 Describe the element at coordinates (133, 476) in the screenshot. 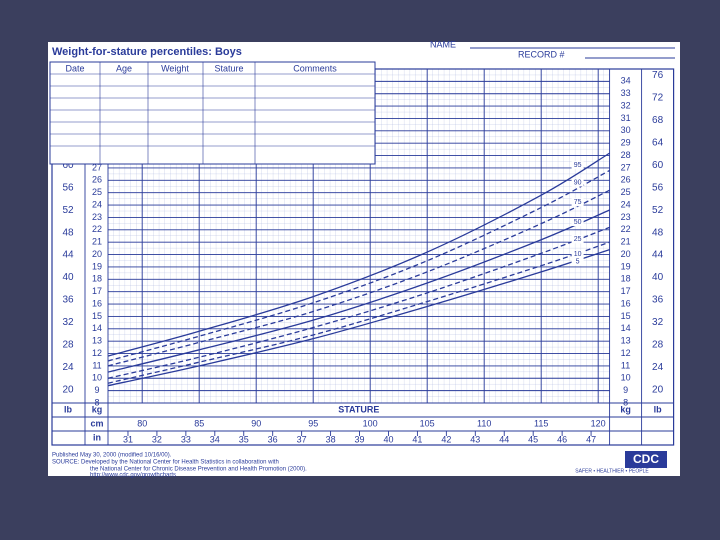

I see `footer-text: http://www.cdc.gov/growthcharts` at that location.